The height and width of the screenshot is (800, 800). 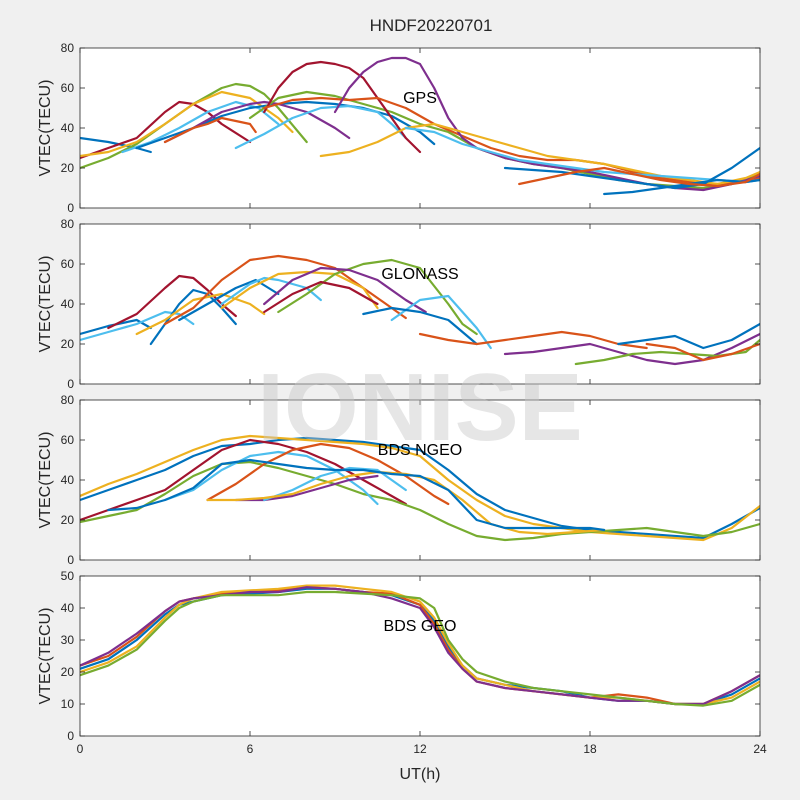 What do you see at coordinates (80, 749) in the screenshot?
I see `x-tick-label: 0` at bounding box center [80, 749].